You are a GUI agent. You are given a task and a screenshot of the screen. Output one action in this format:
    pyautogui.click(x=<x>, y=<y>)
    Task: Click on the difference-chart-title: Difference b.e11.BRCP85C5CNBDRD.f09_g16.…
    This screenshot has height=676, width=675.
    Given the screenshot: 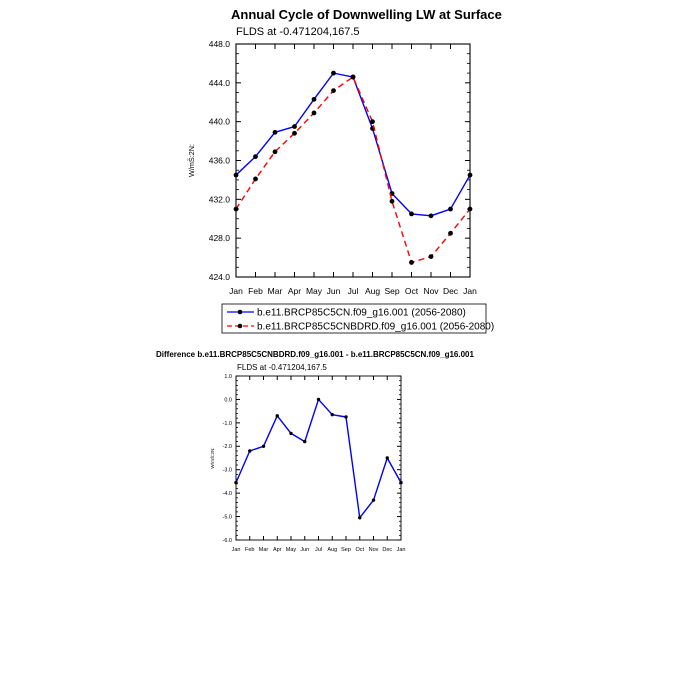 What is the action you would take?
    pyautogui.click(x=315, y=354)
    